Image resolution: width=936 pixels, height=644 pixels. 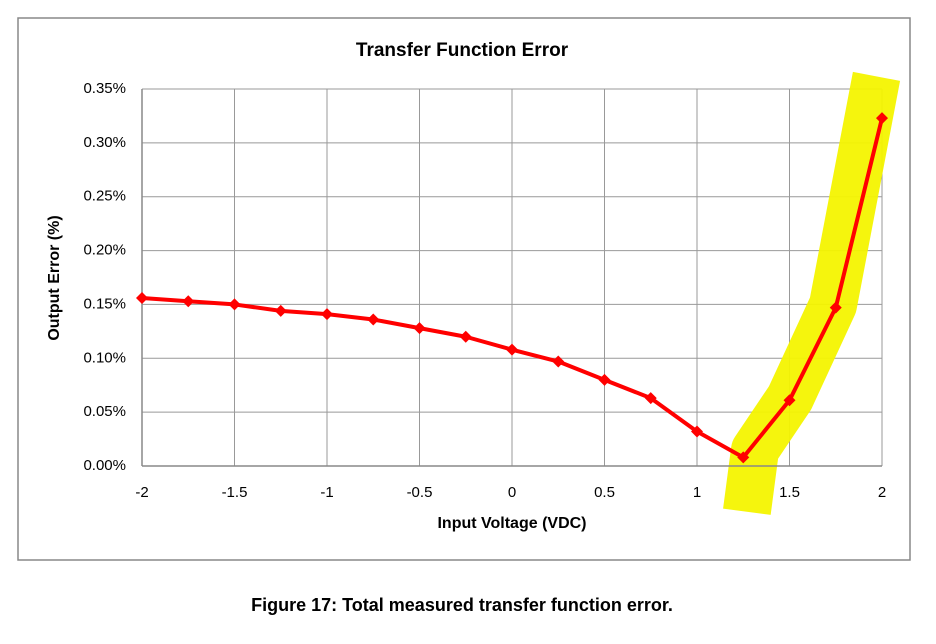 I want to click on y-tick-label: 0.05%, so click(x=104, y=411).